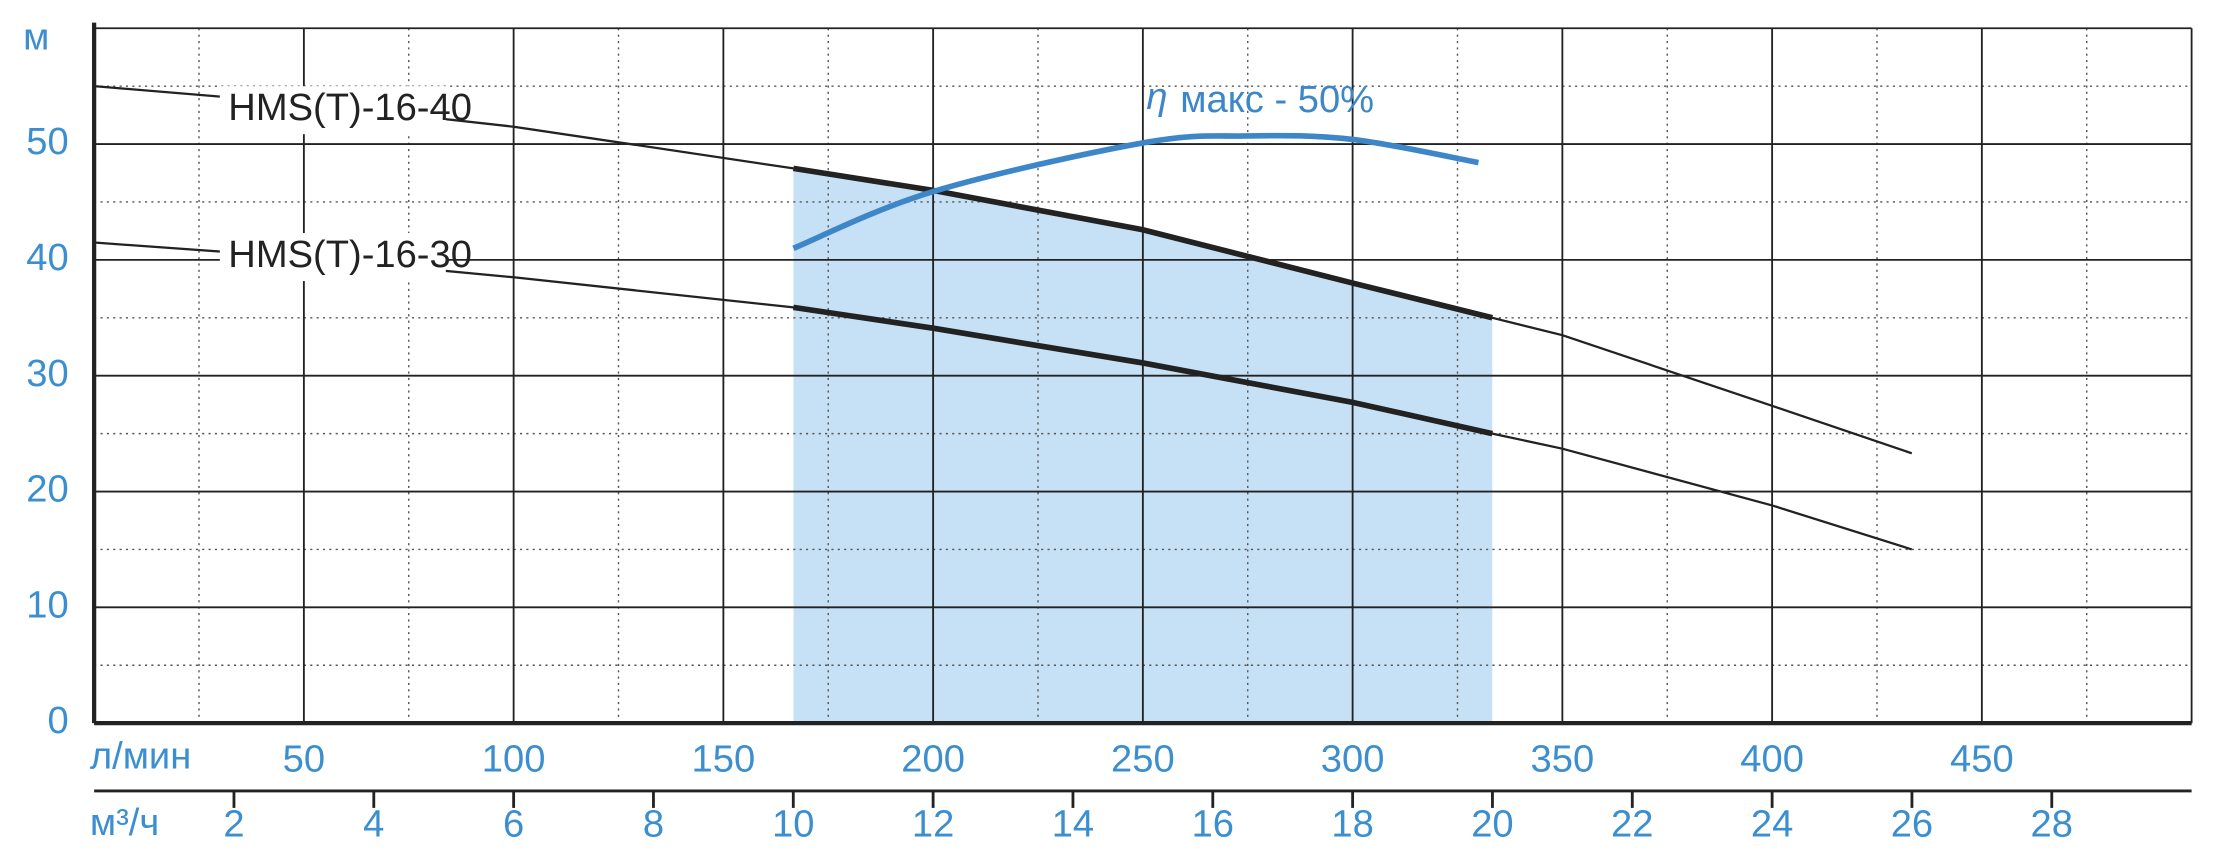 The height and width of the screenshot is (863, 2225). I want to click on x2-axis-label: м³/ч, so click(124, 822).